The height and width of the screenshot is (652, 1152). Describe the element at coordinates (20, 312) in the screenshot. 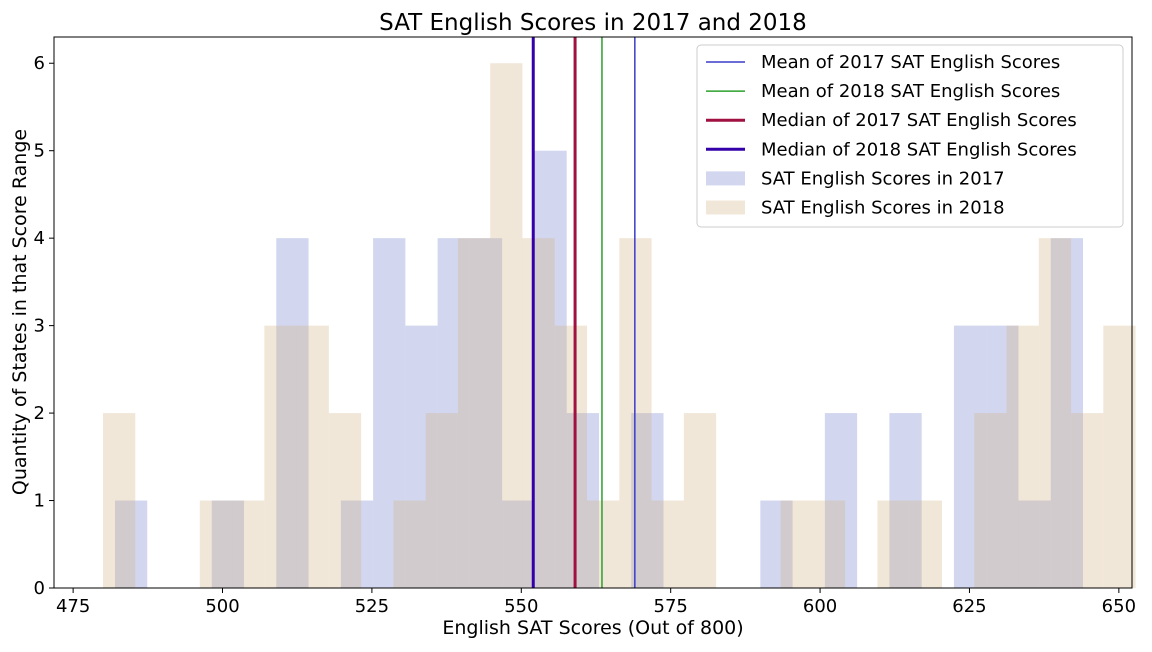

I see `y-axis-label: Quantity of States in that Score Range` at that location.